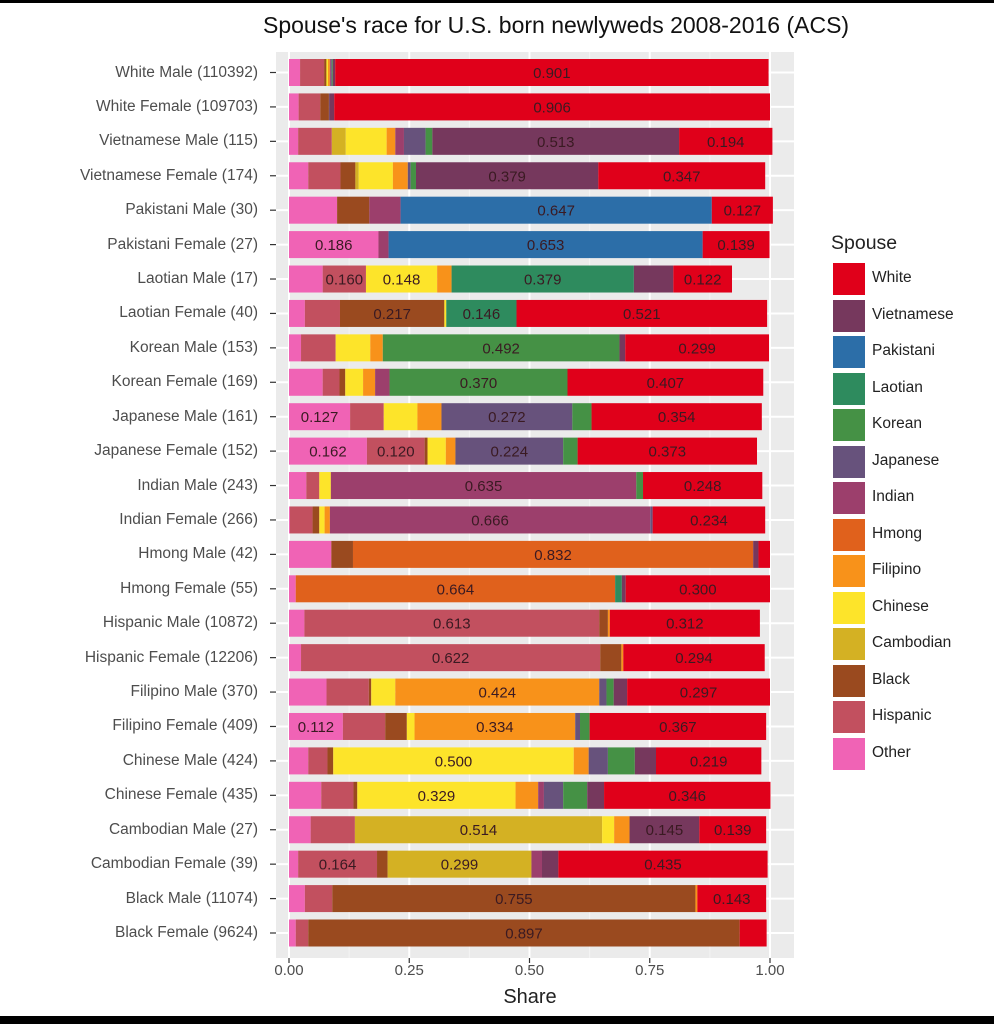  I want to click on data-label: 0.906, so click(552, 107).